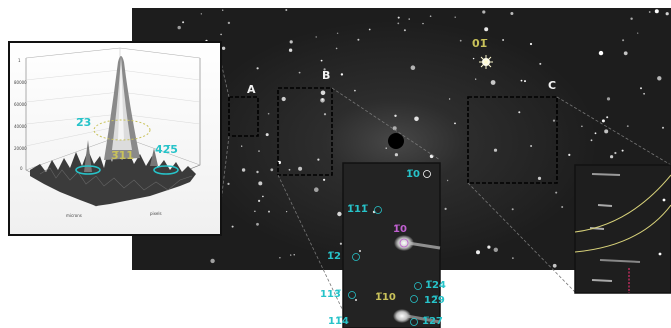 This screenshot has width=671, height=328. What do you see at coordinates (391, 245) in the screenshot?
I see `inset-b` at bounding box center [391, 245].